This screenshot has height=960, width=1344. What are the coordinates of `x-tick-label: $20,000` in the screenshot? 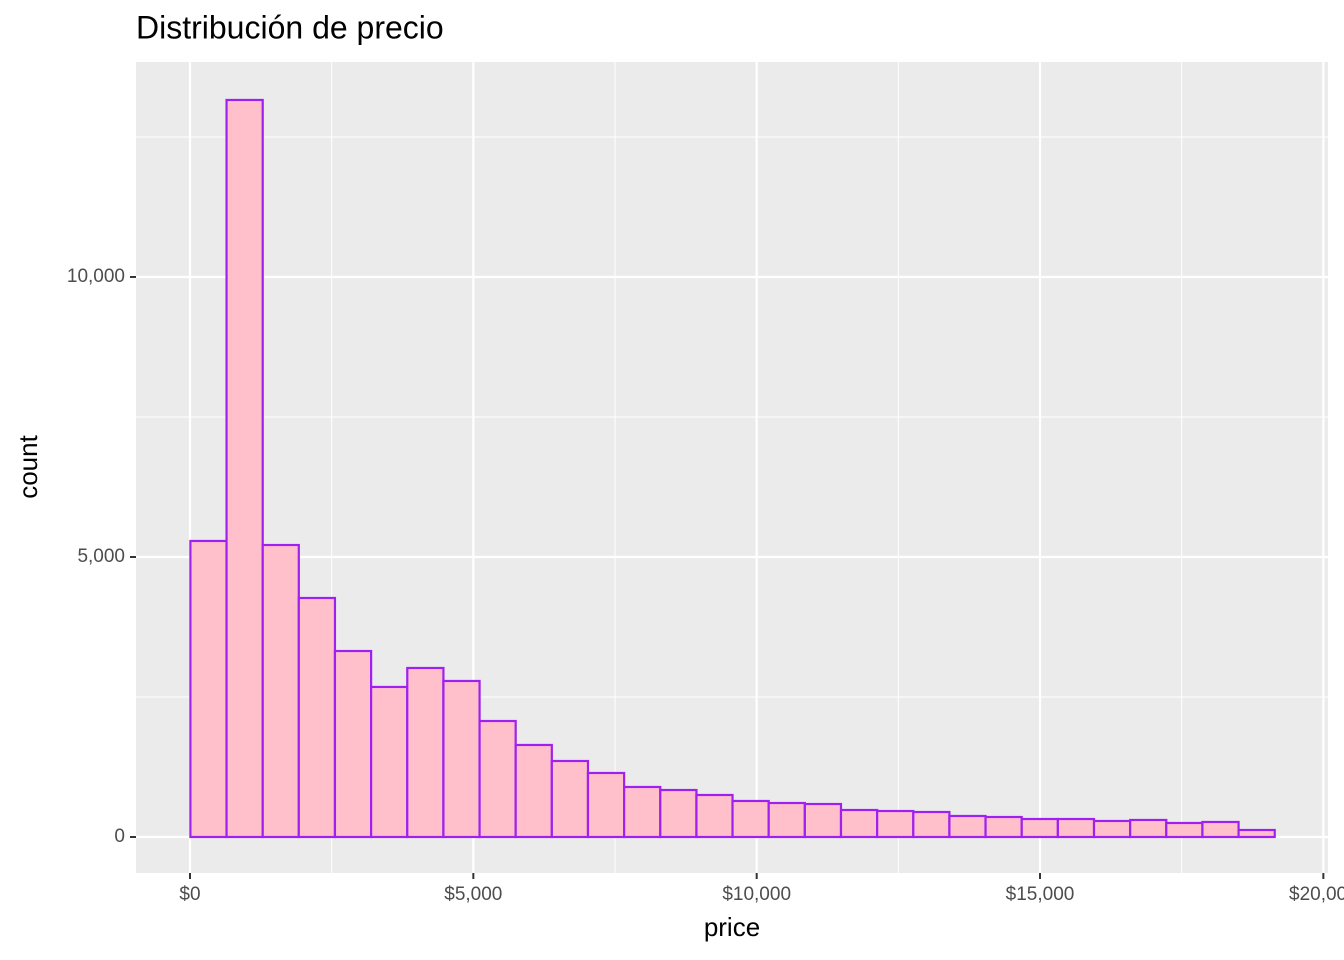 It's located at (1316, 894).